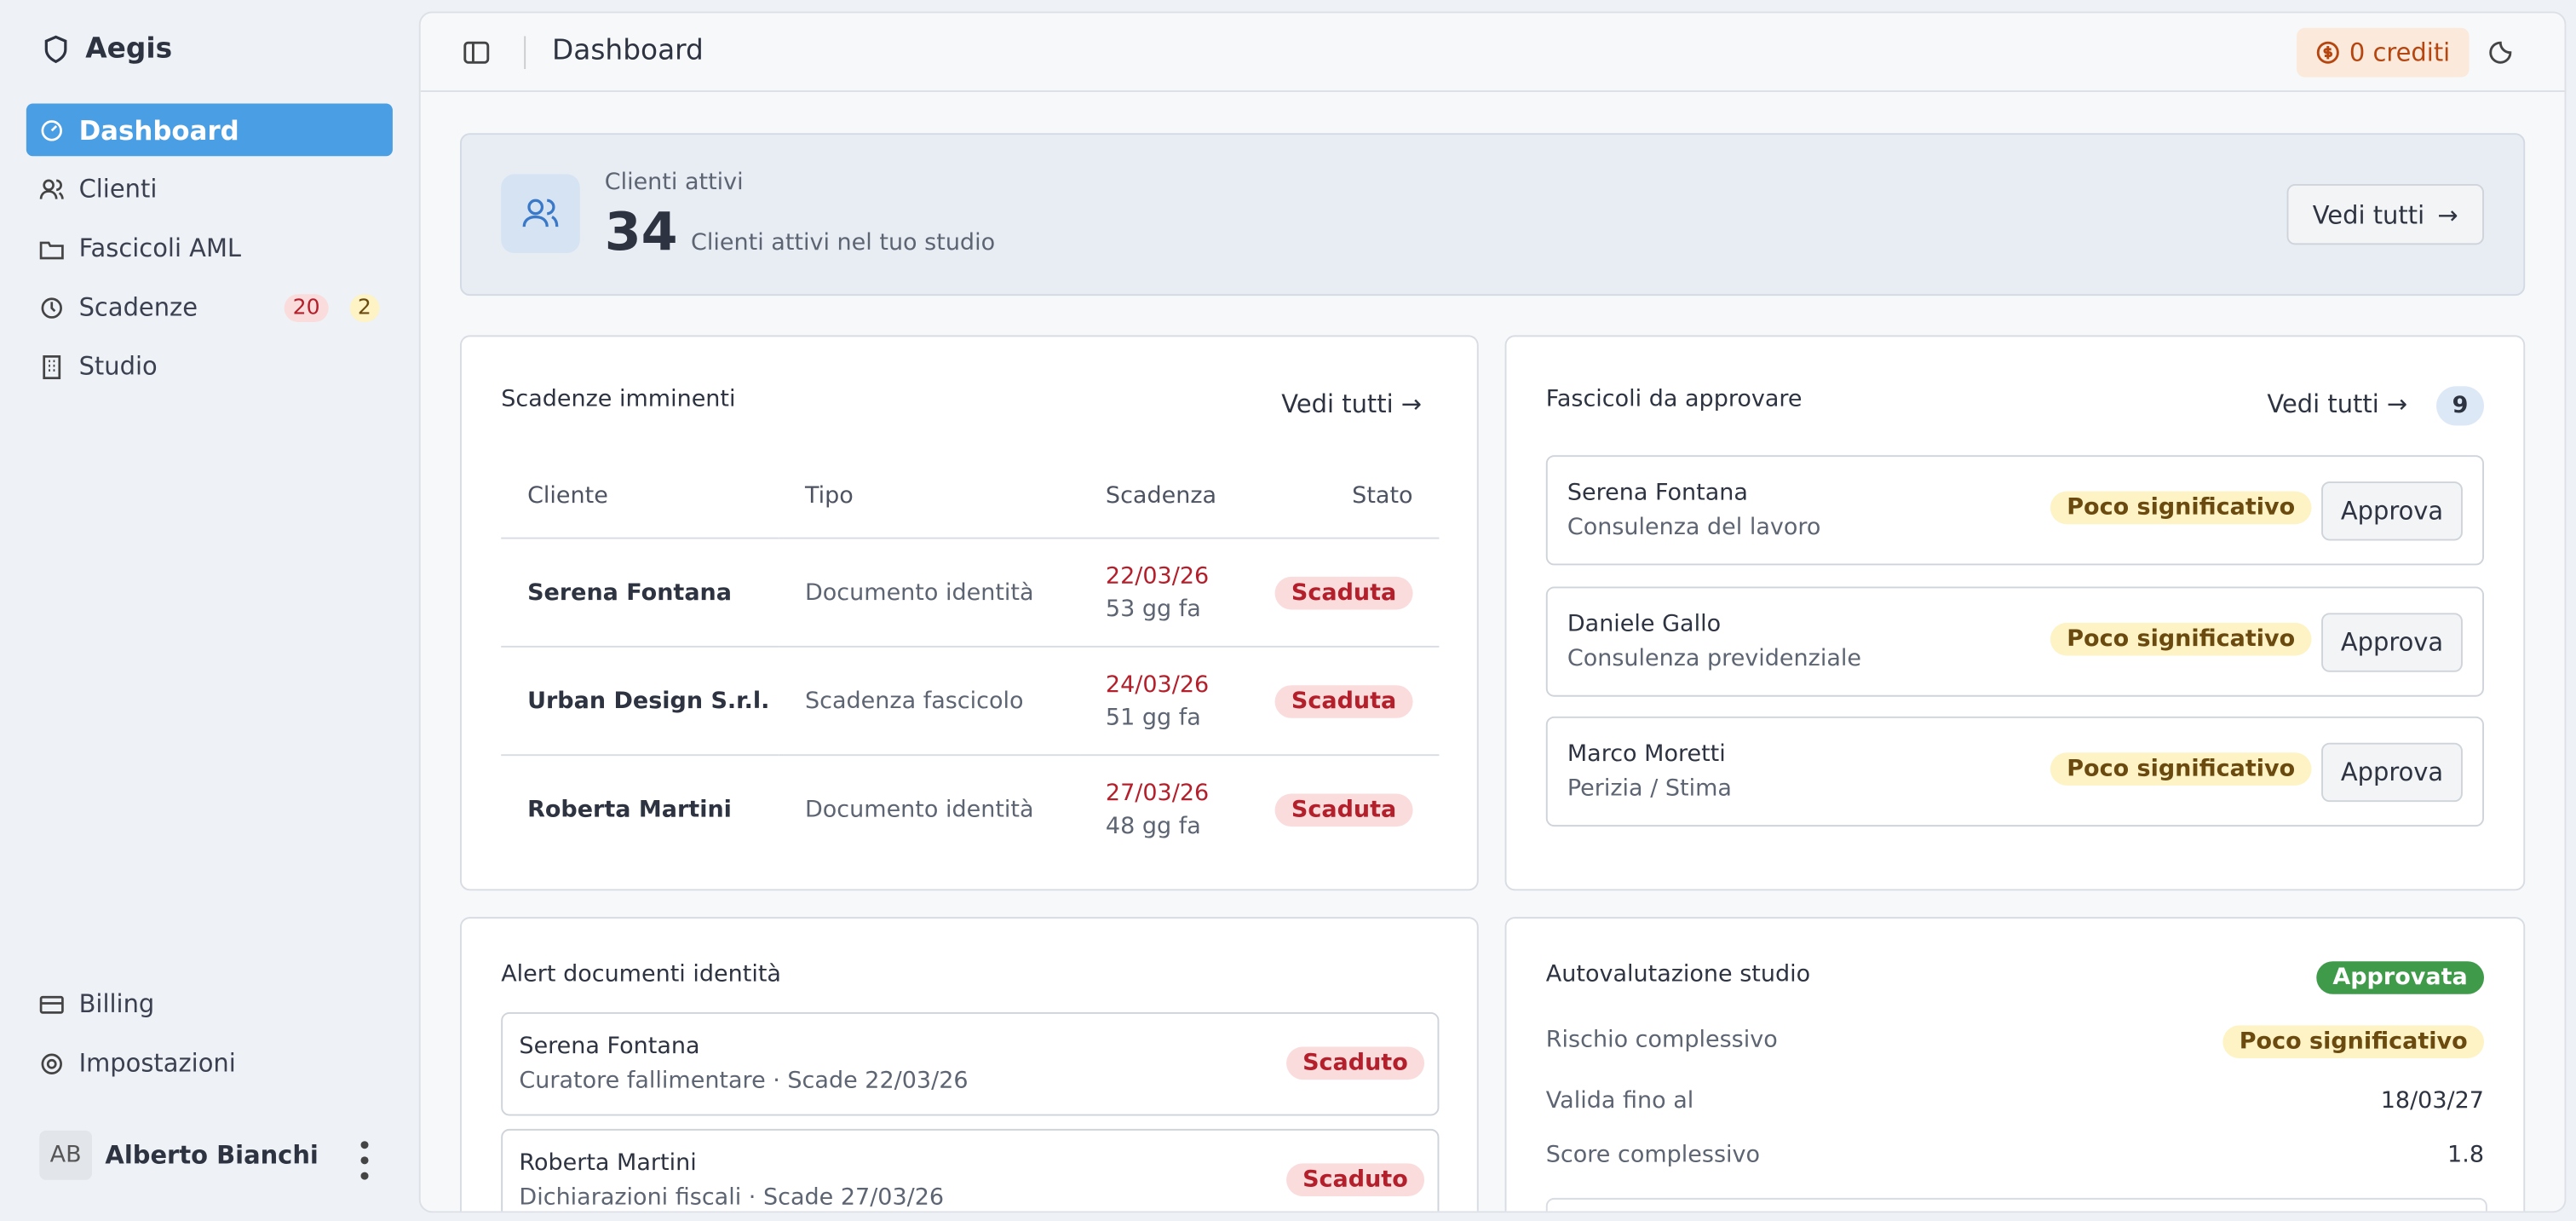  What do you see at coordinates (1653, 1155) in the screenshot?
I see `assessment-label: Score complessivo` at bounding box center [1653, 1155].